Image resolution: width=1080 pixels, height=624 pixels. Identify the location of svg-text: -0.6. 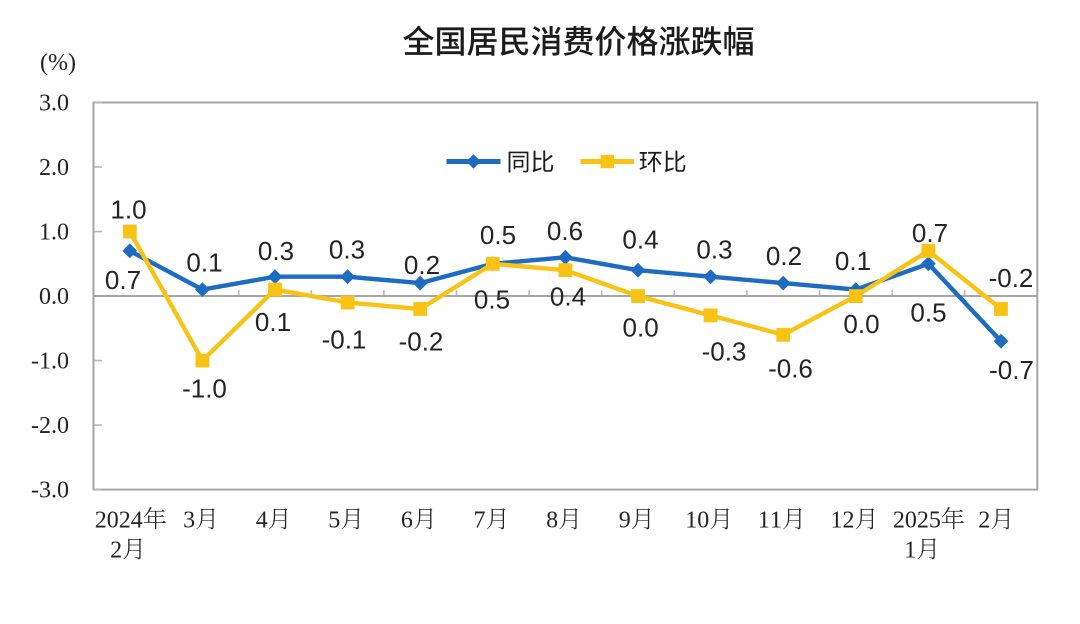
(790, 368).